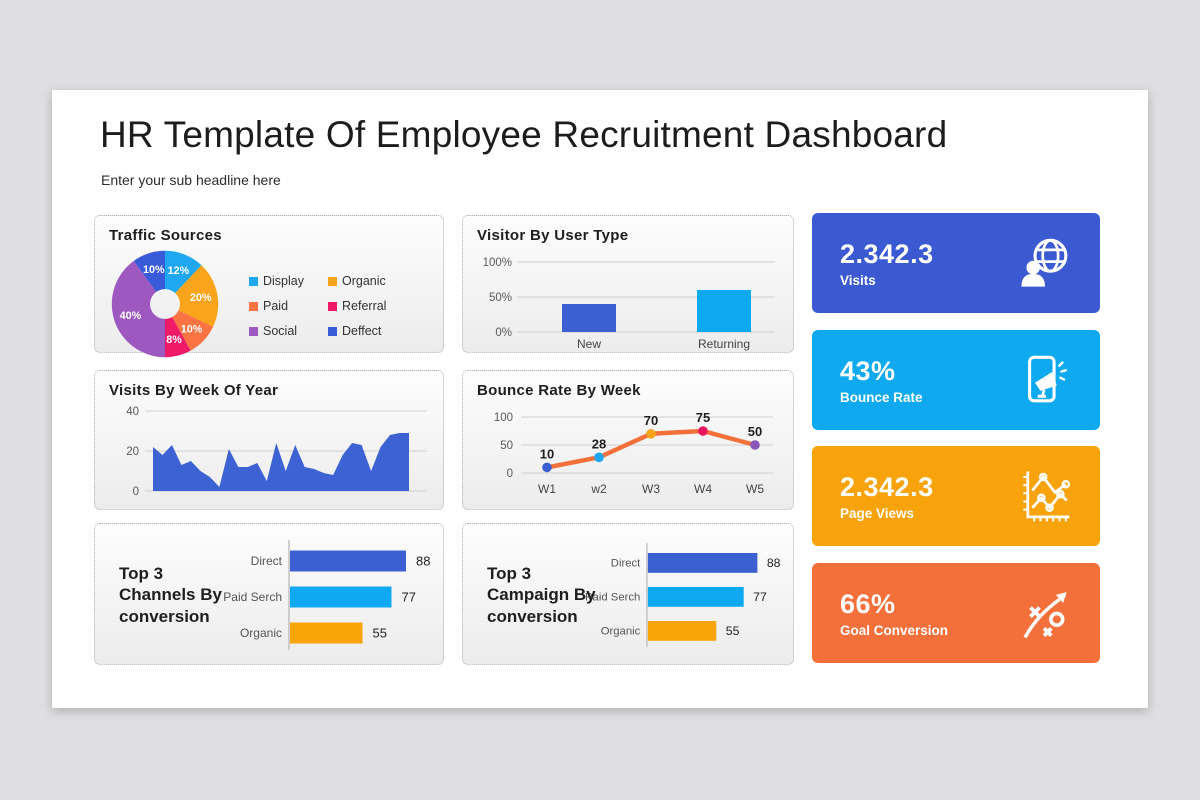 The height and width of the screenshot is (800, 1200). Describe the element at coordinates (276, 281) in the screenshot. I see `legend-item-display: Display` at that location.